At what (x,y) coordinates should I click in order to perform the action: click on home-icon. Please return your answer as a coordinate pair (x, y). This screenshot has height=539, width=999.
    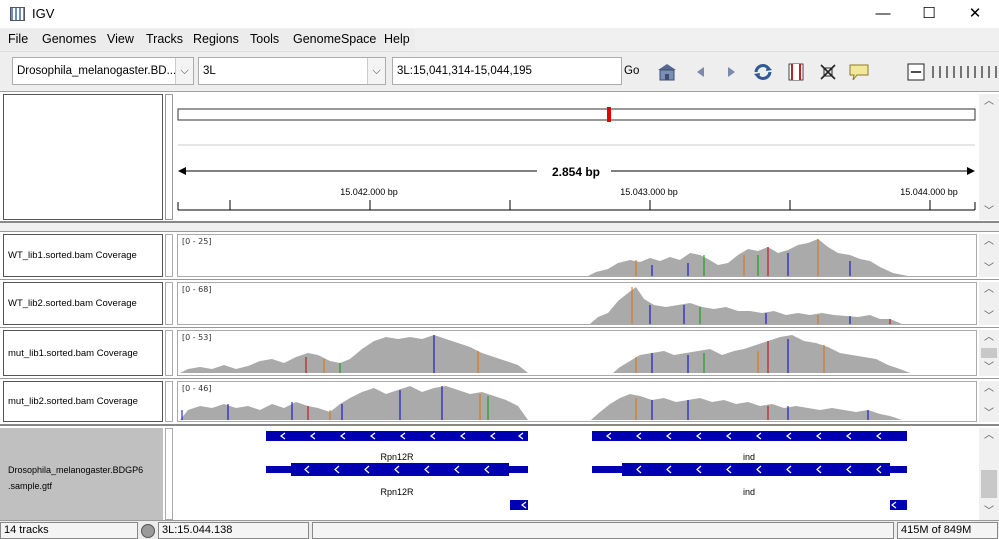
    Looking at the image, I should click on (667, 72).